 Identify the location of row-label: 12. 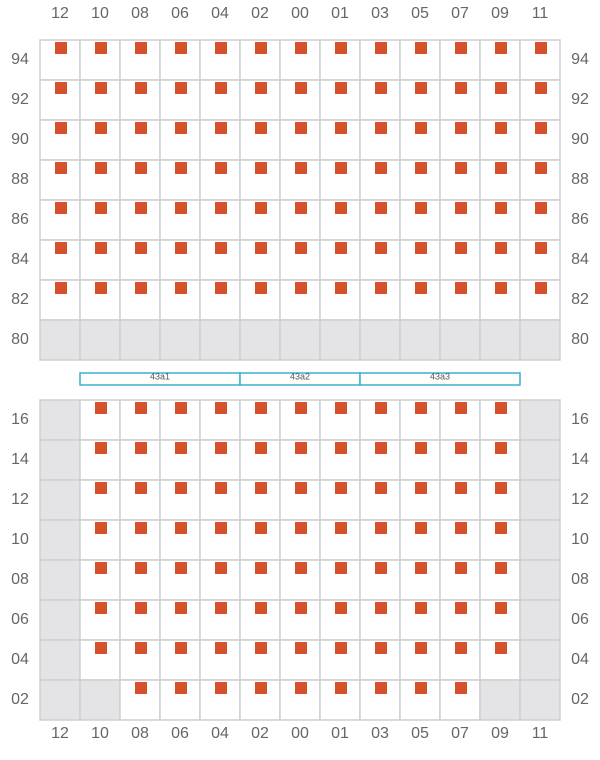
(580, 499).